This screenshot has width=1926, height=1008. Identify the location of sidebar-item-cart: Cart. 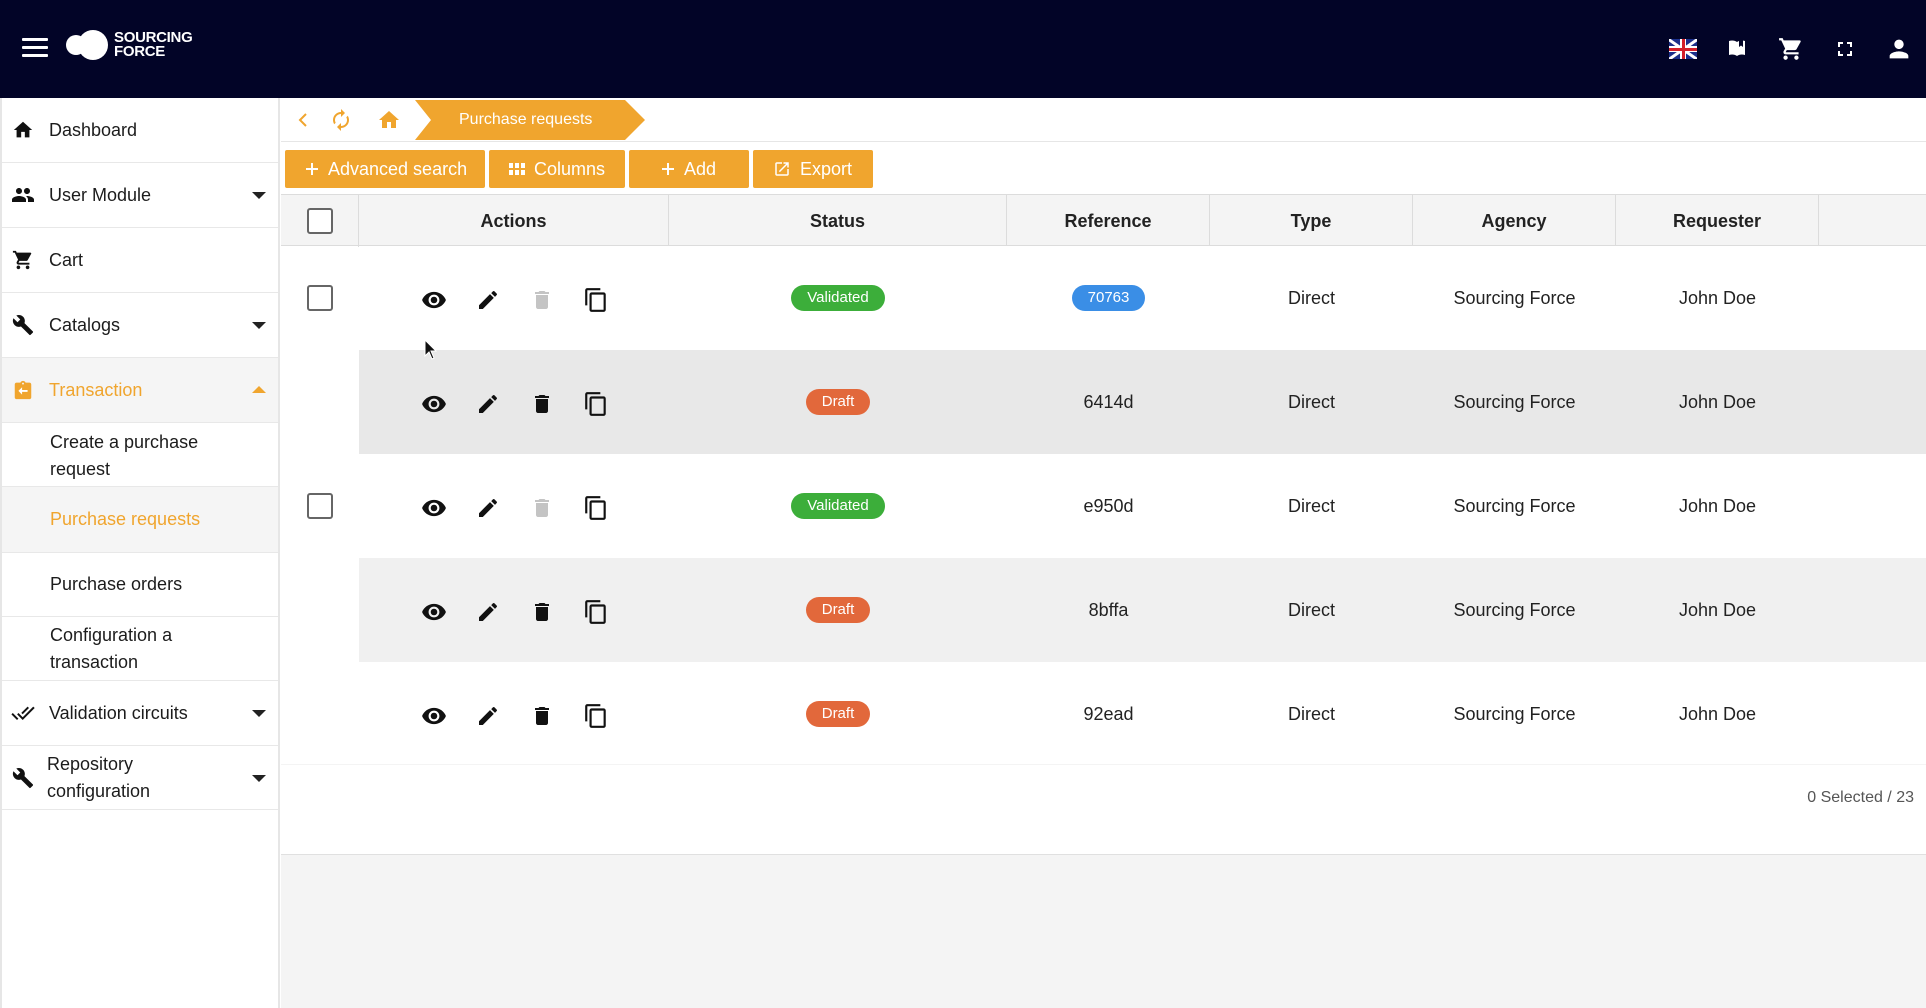
(140, 260).